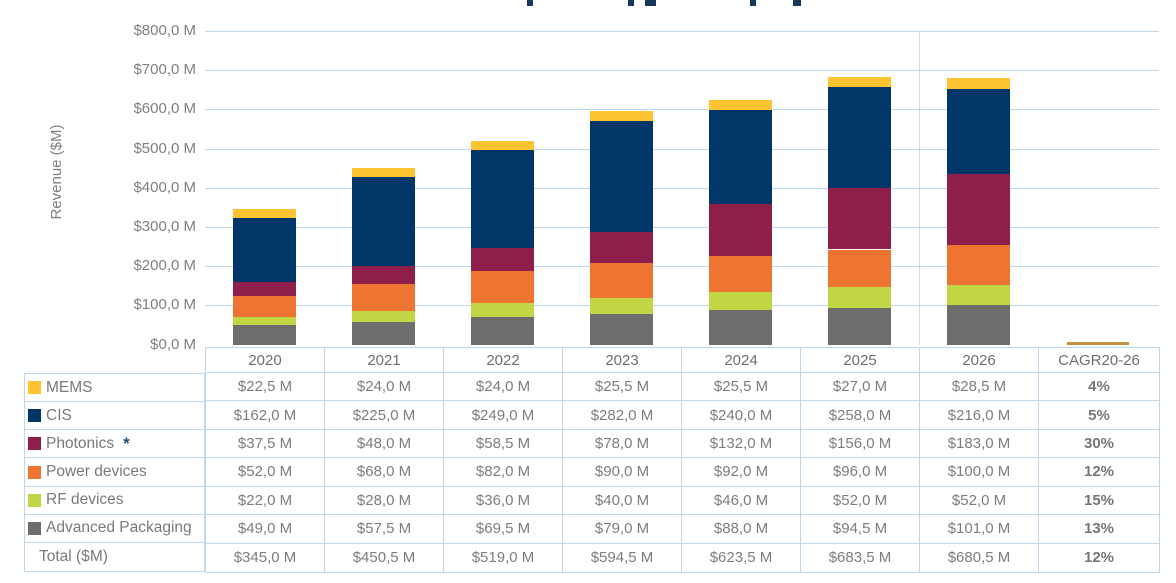 This screenshot has width=1176, height=583. What do you see at coordinates (384, 557) in the screenshot?
I see `cell-total-m-2021: $450,5 M` at bounding box center [384, 557].